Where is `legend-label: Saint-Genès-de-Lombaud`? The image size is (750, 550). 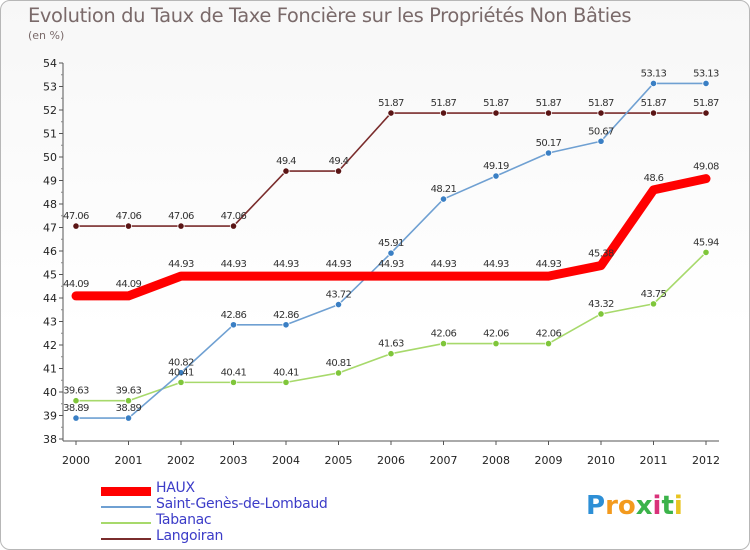
legend-label: Saint-Genès-de-Lombaud is located at coordinates (242, 504).